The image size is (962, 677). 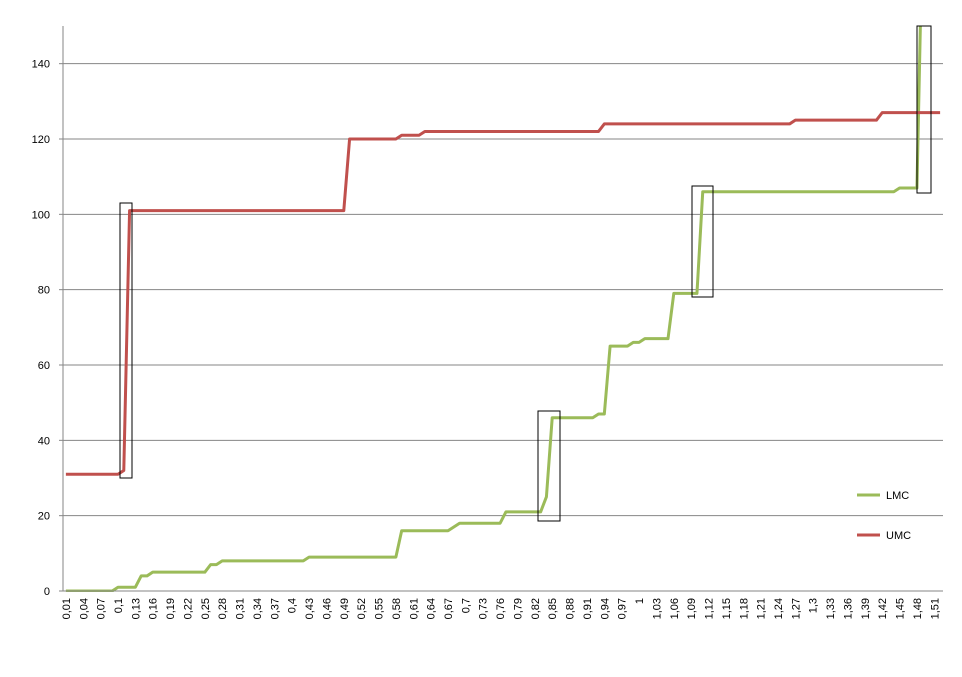 I want to click on x-tick-label: 0,52, so click(x=362, y=608).